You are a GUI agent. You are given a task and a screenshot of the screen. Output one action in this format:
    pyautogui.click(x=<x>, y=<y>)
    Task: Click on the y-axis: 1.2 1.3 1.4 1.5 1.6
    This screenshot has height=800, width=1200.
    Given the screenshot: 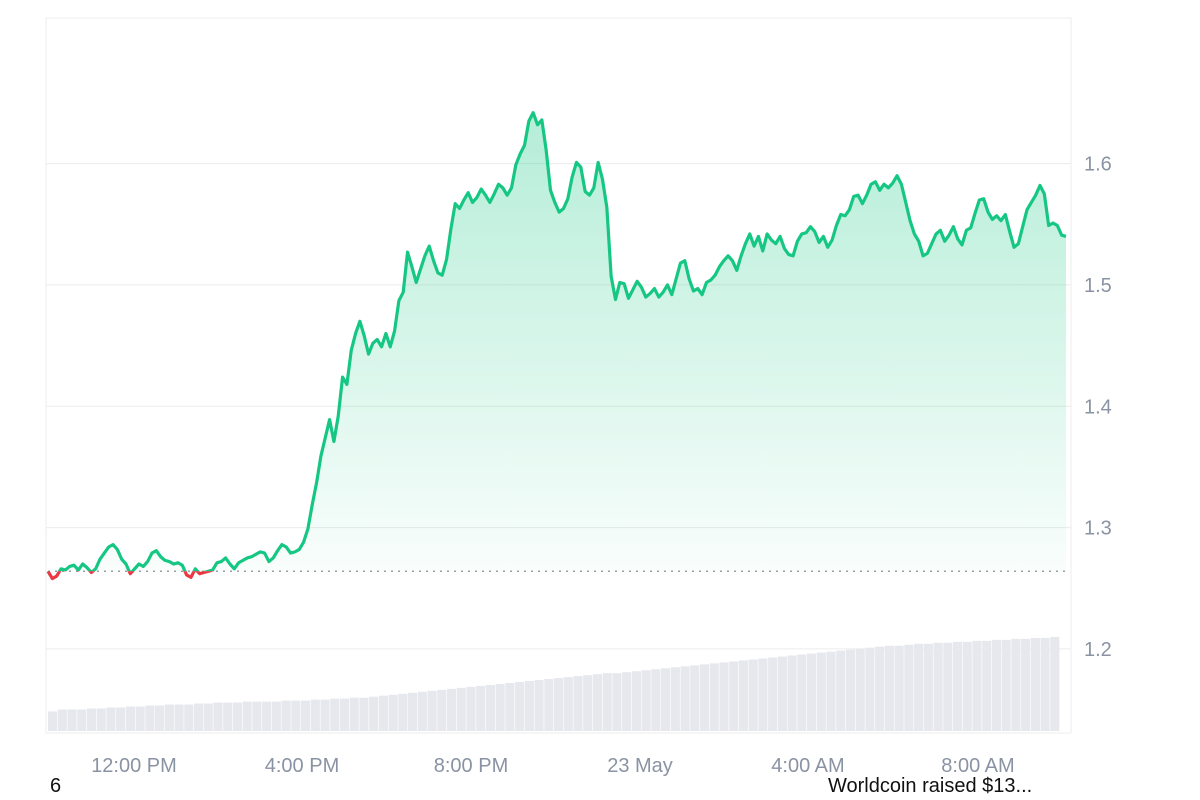 What is the action you would take?
    pyautogui.click(x=1098, y=407)
    